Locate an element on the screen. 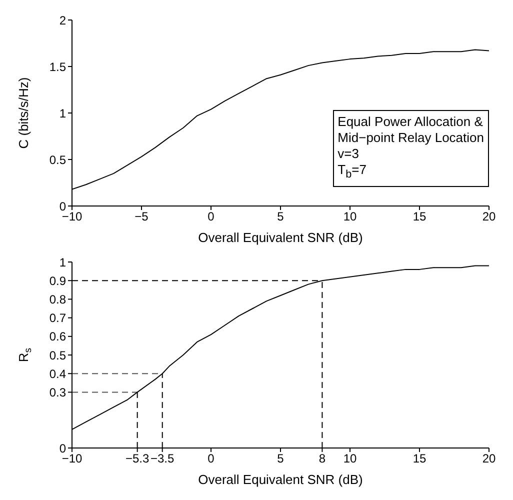  y-axis-title: C (bits/s/Hz) is located at coordinates (23, 113).